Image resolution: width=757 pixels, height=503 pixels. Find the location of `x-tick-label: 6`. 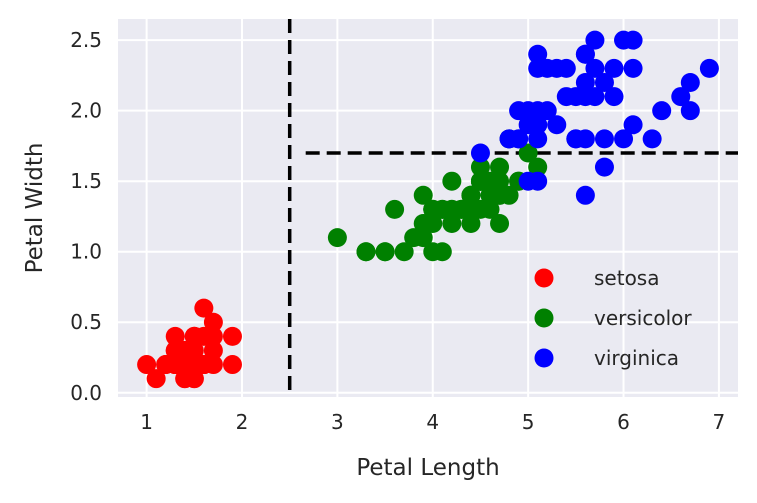

x-tick-label: 6 is located at coordinates (623, 422).